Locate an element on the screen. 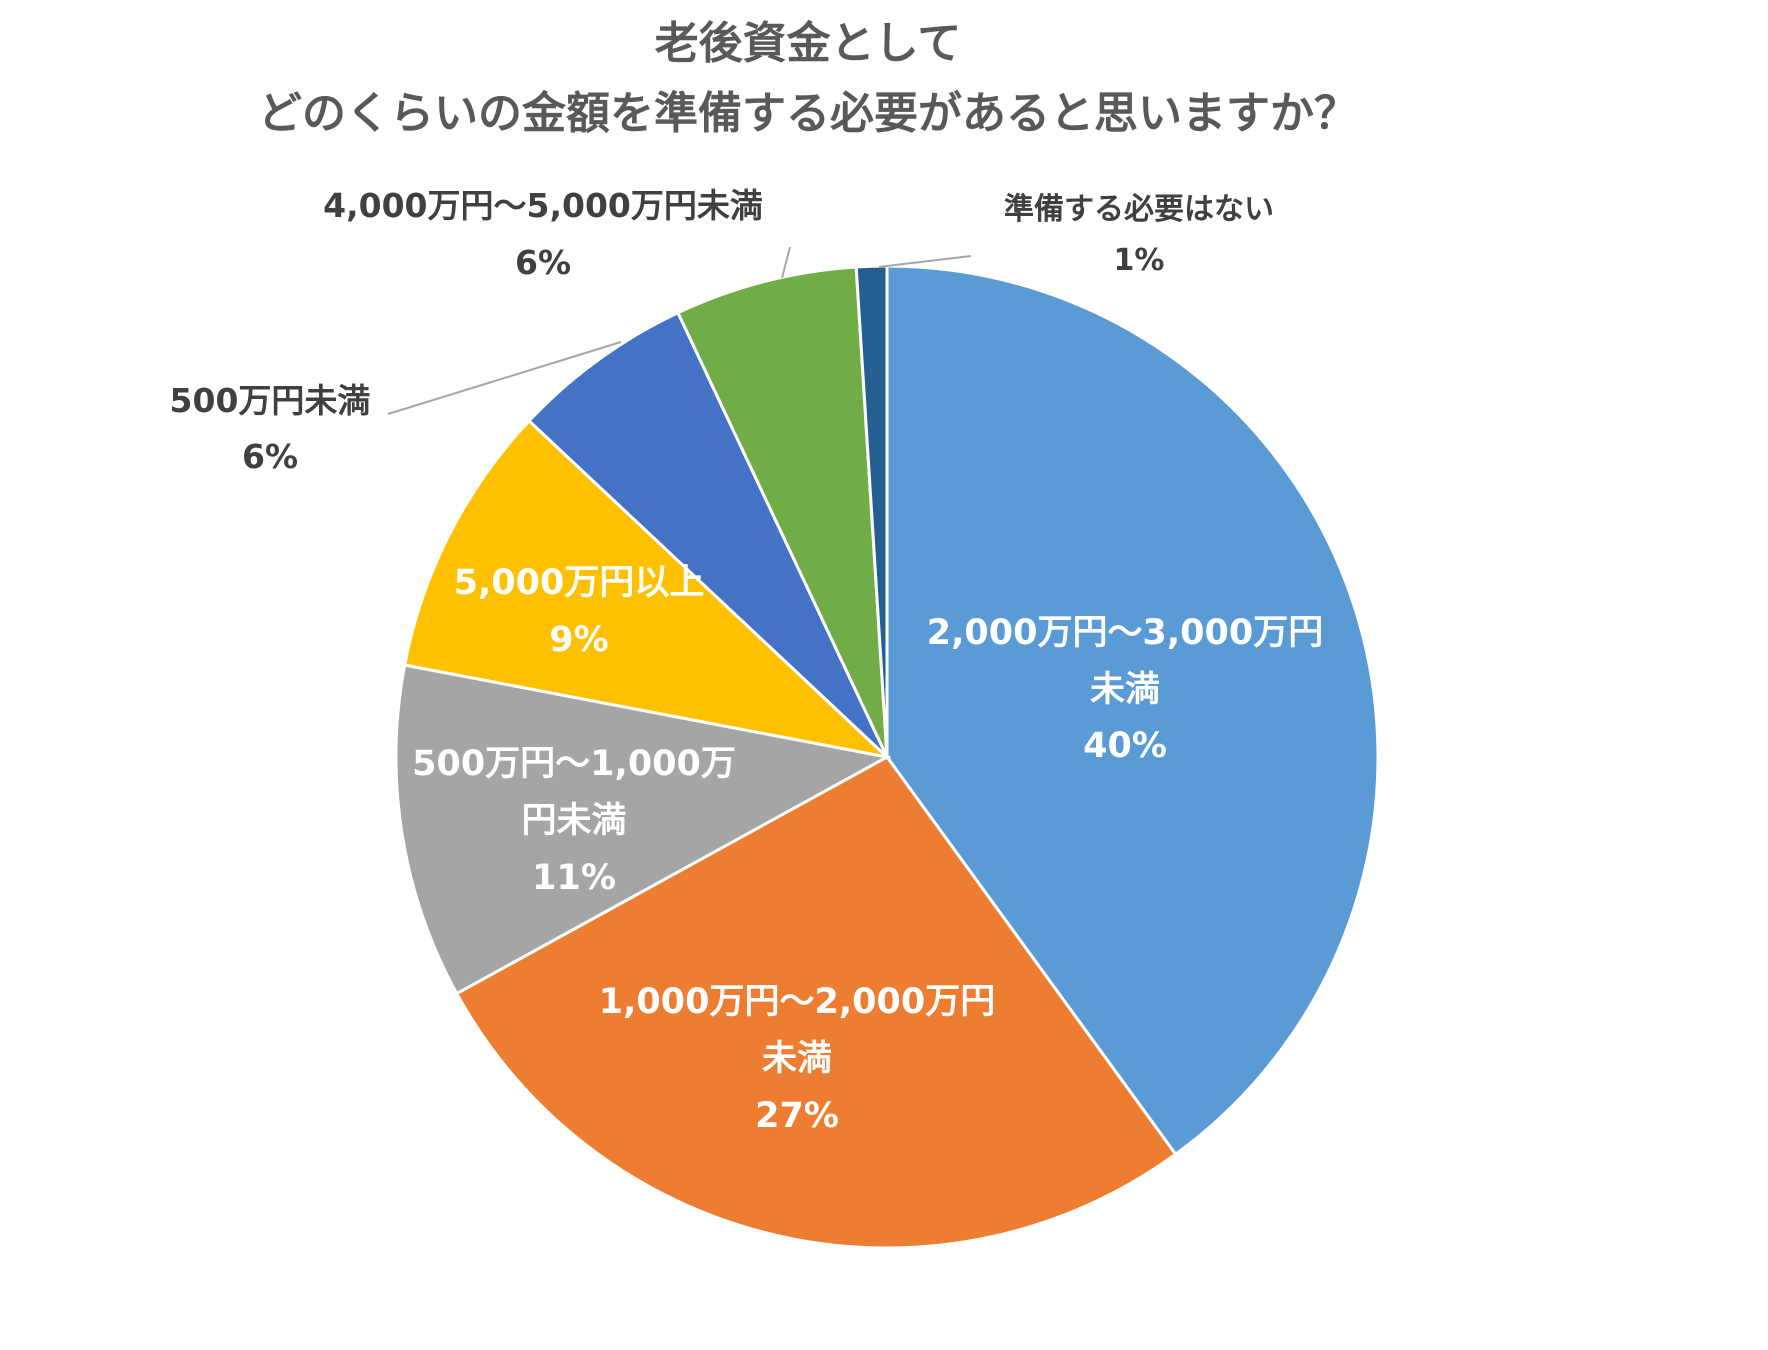 The width and height of the screenshot is (1768, 1350). label-pct: 9% is located at coordinates (578, 640).